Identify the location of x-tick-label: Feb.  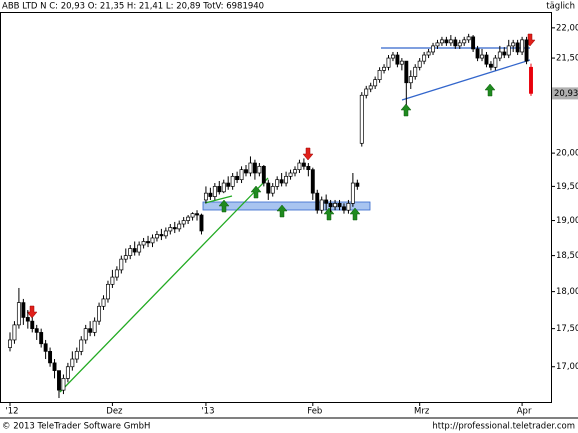
(314, 412).